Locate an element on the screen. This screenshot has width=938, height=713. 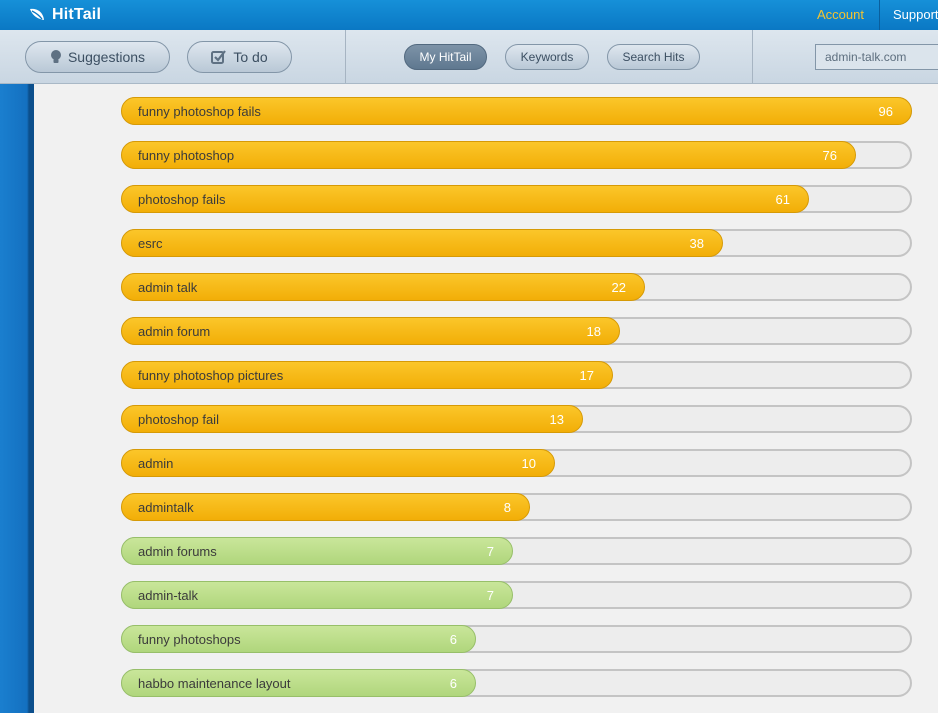
domain-select is located at coordinates (876, 57).